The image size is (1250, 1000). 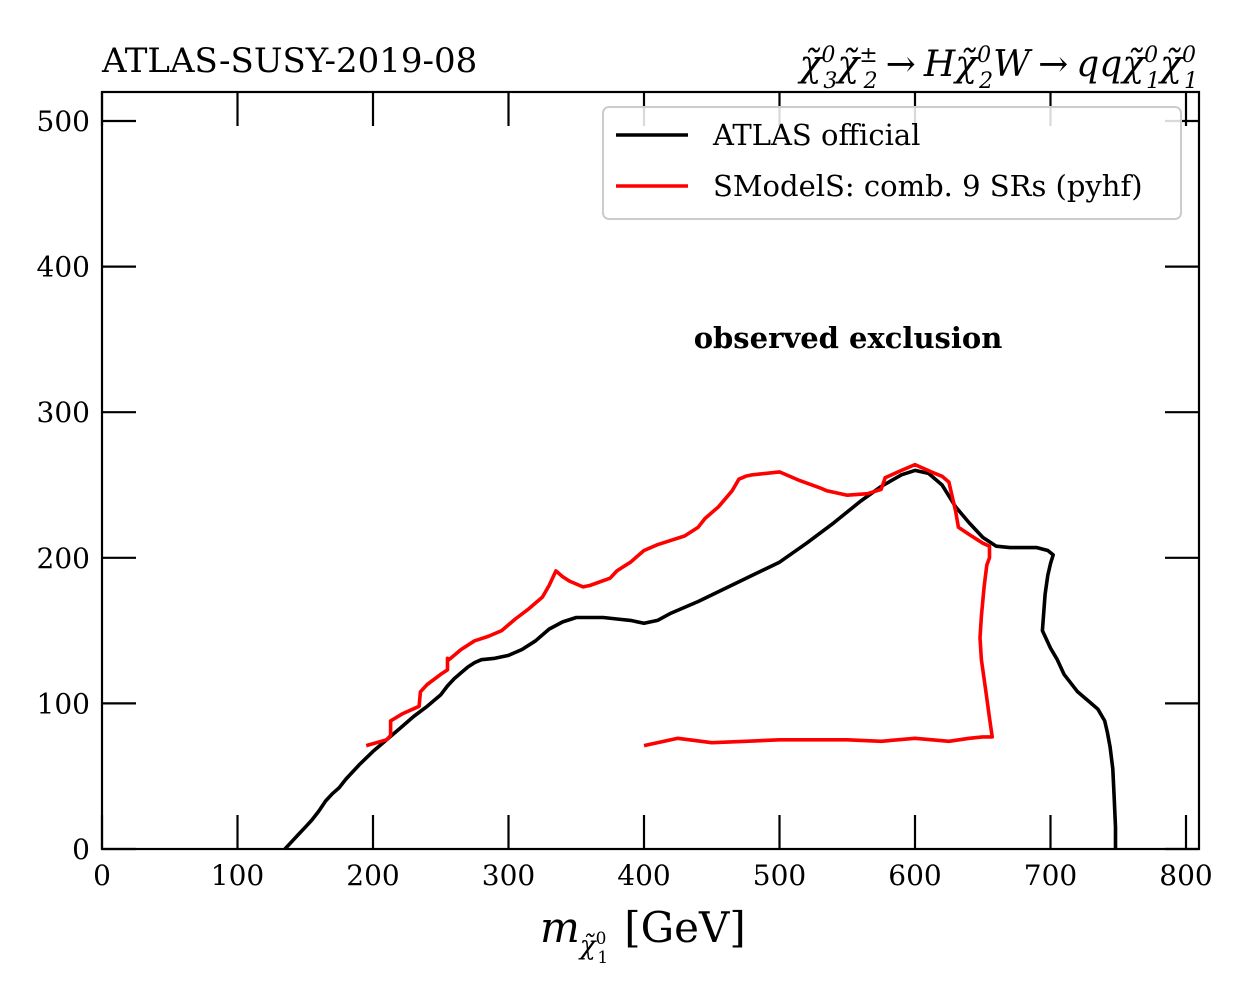 I want to click on y-tick-label: 100, so click(x=63, y=703).